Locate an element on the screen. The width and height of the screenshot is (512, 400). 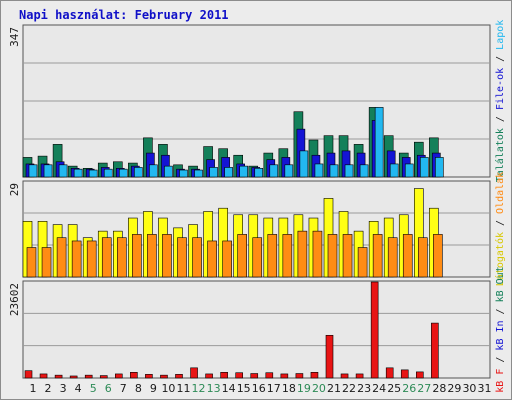
x-tick-label-day-2: 2 is located at coordinates (48, 388).